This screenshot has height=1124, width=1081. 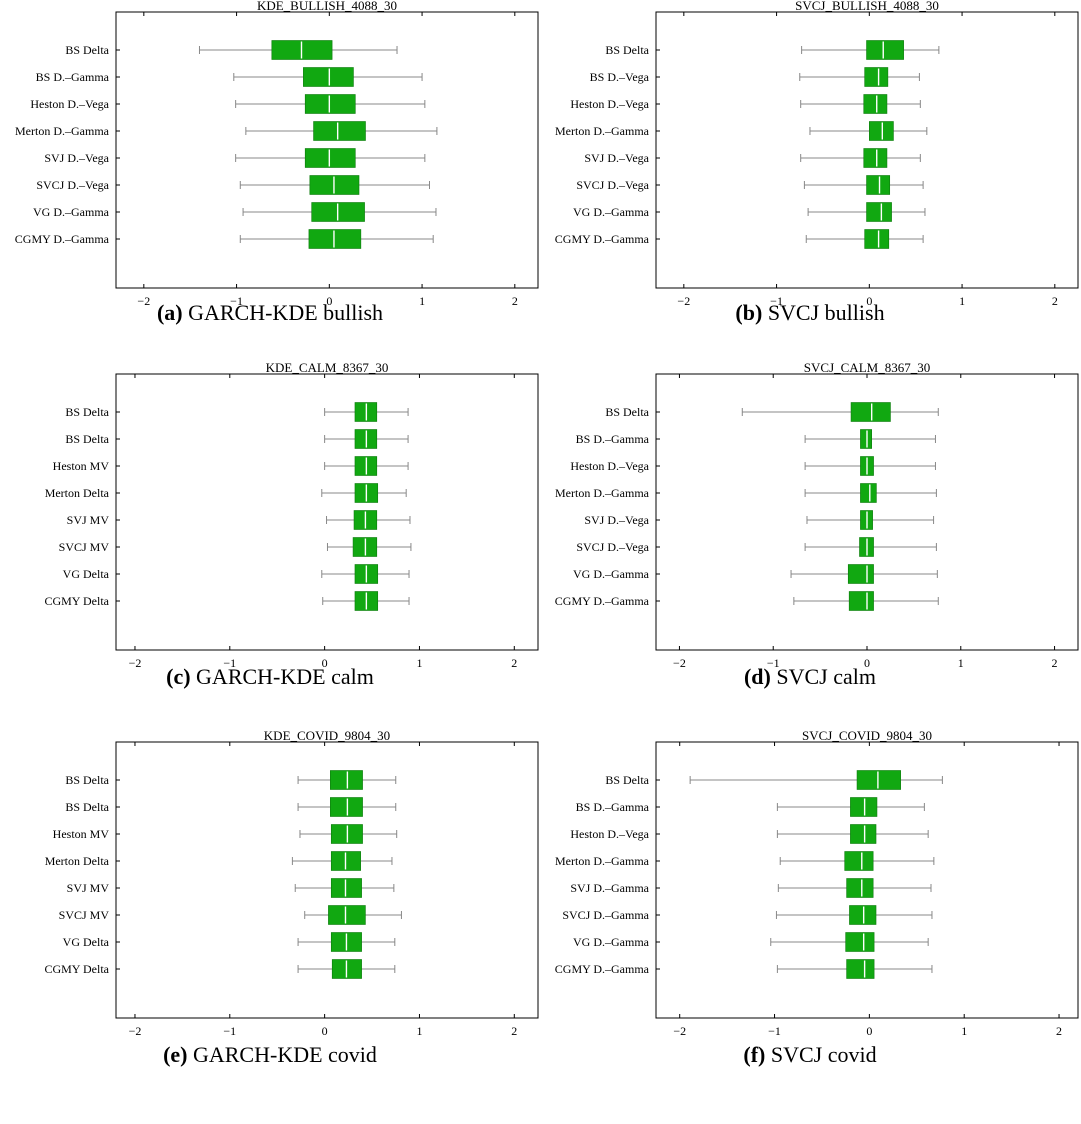 What do you see at coordinates (749, 212) in the screenshot?
I see `box-row: VG D.–Gamma` at bounding box center [749, 212].